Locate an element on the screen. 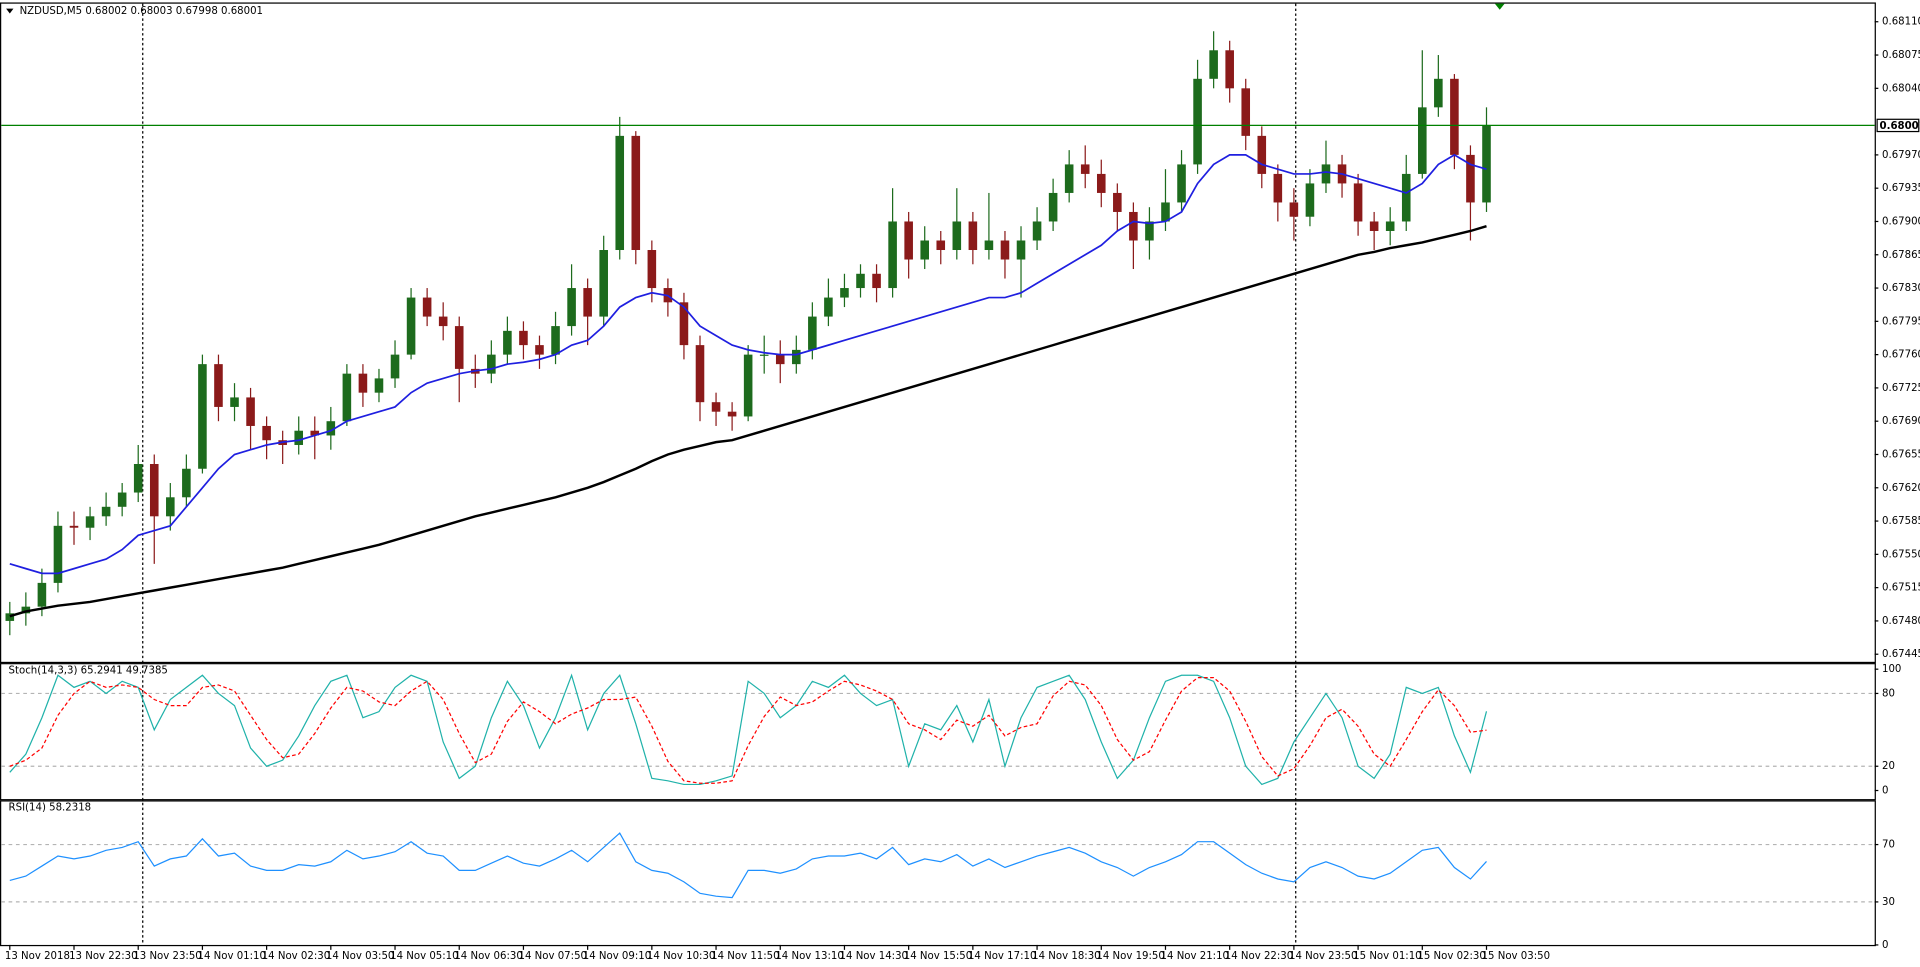 The image size is (1920, 967). price-label: 0.68001 is located at coordinates (1900, 126).